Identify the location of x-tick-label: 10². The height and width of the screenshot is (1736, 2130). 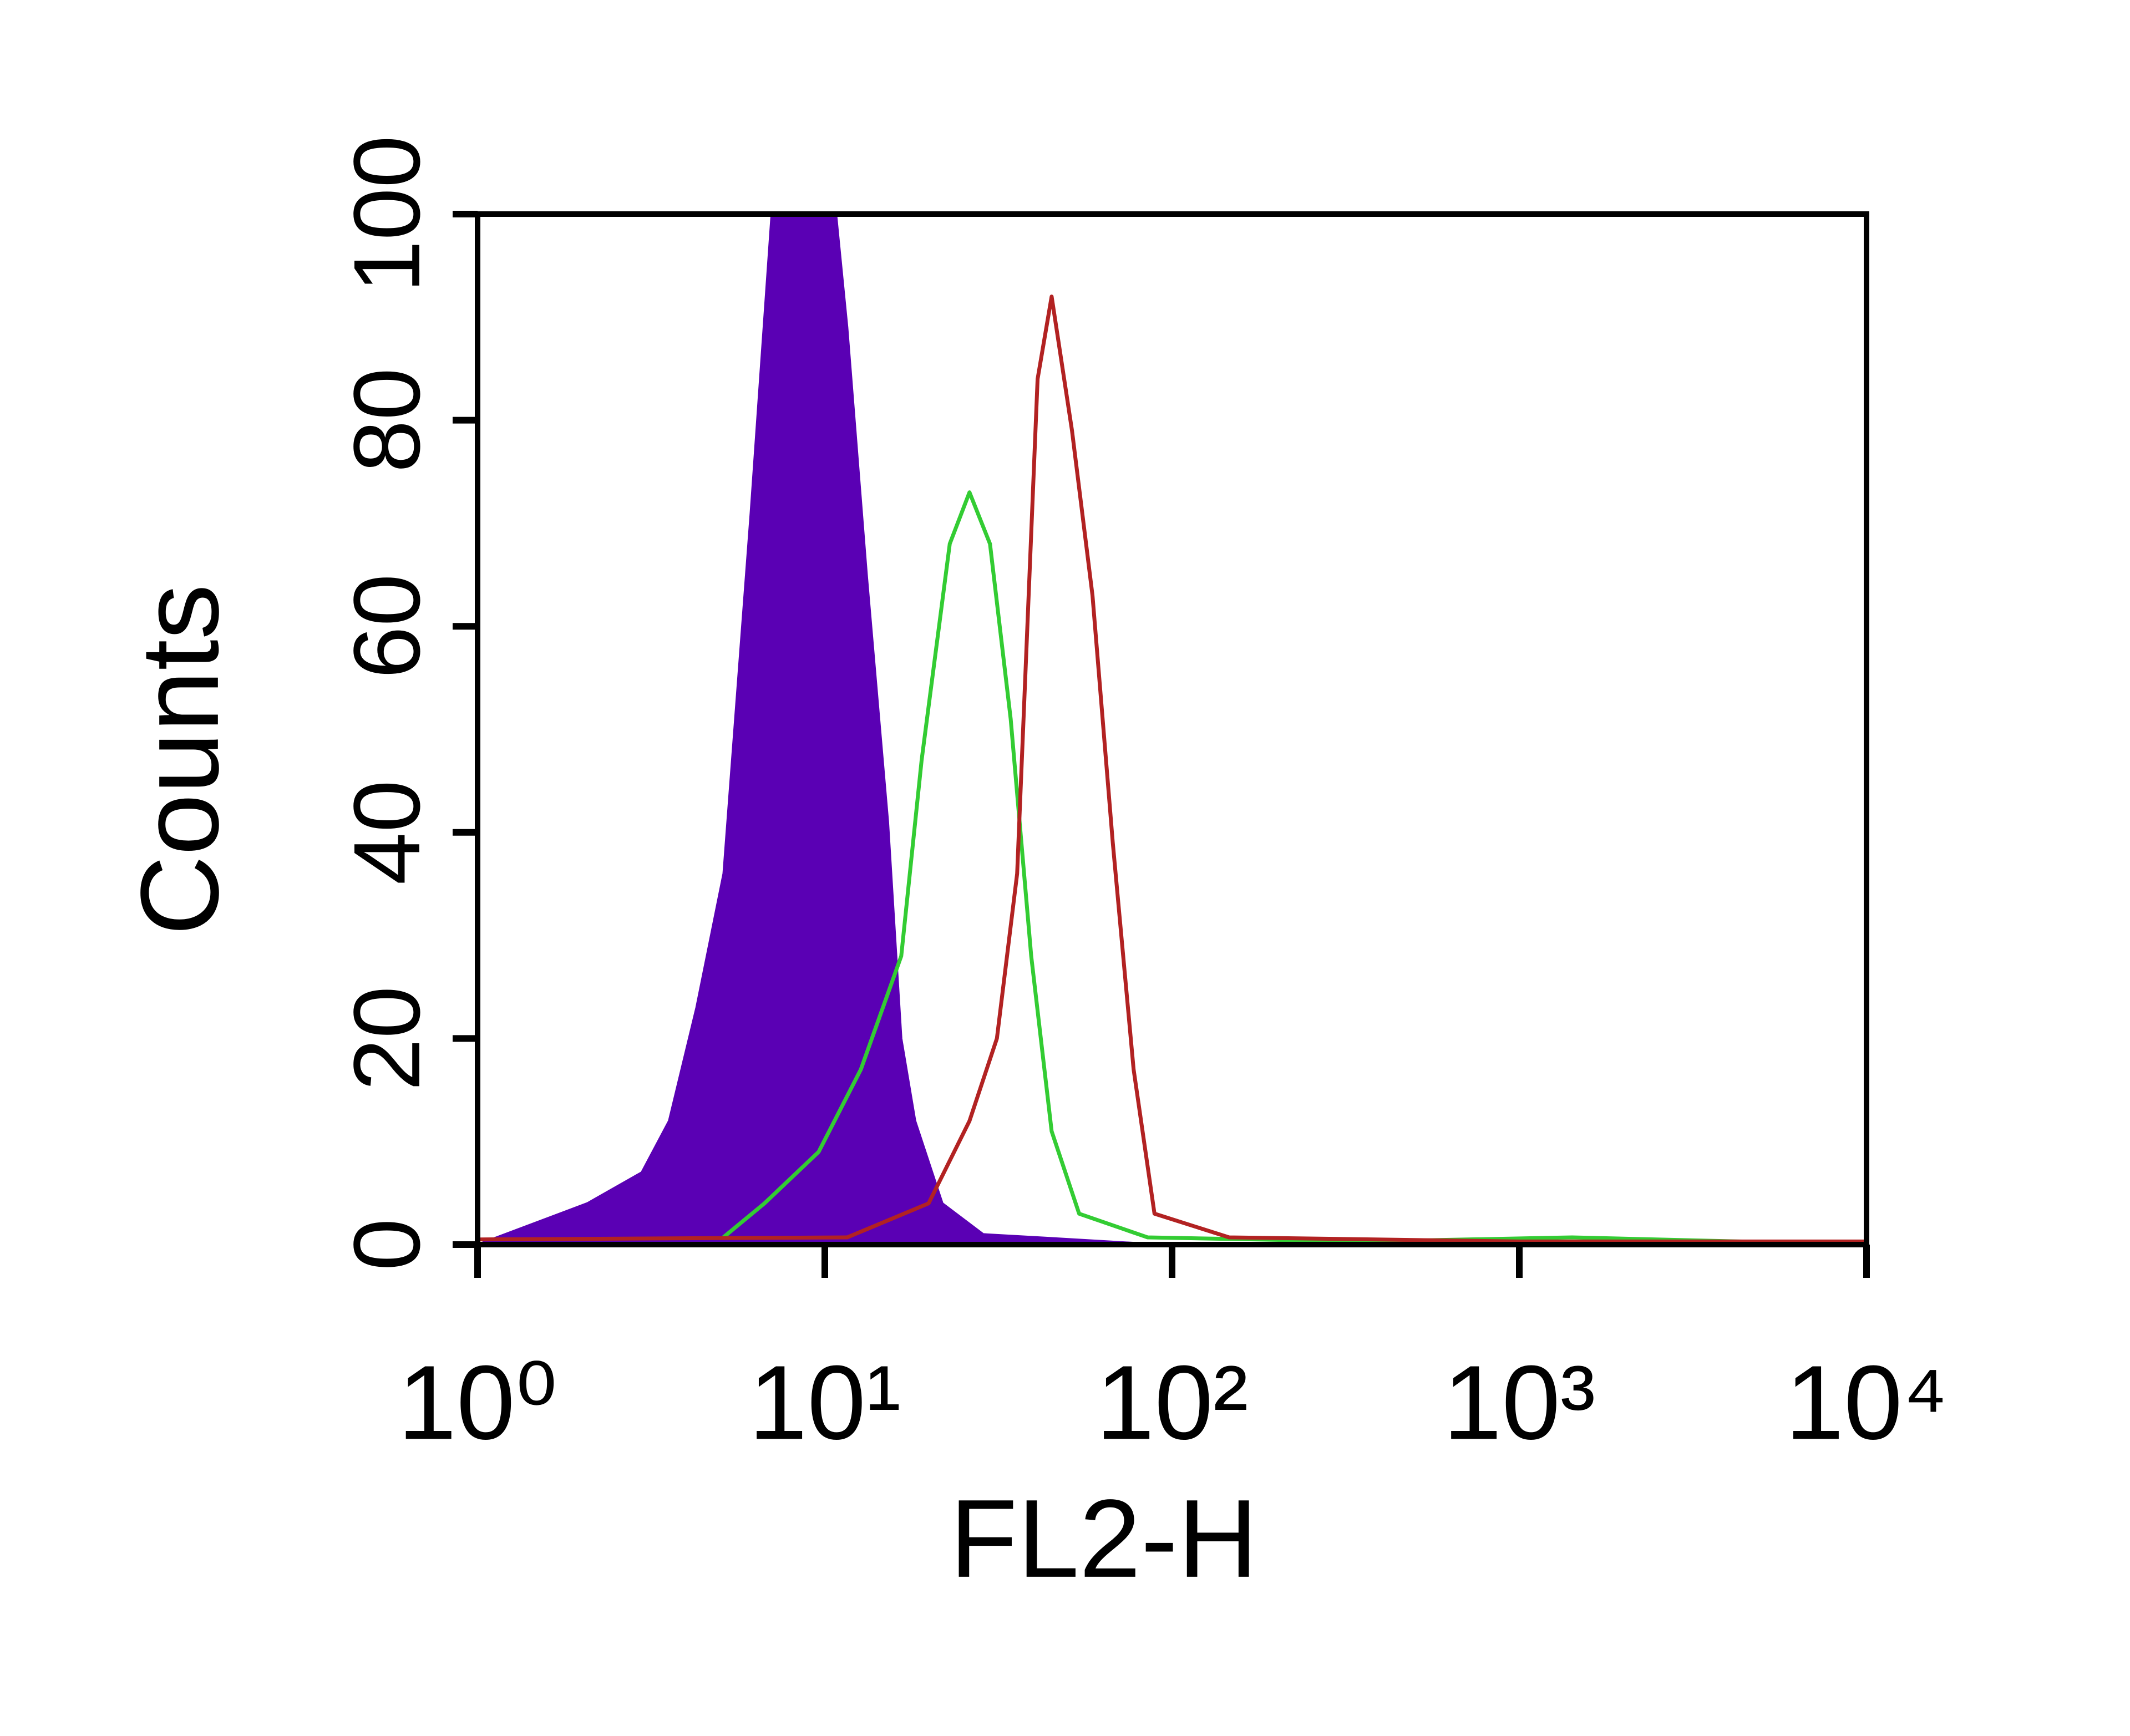
(1172, 1402).